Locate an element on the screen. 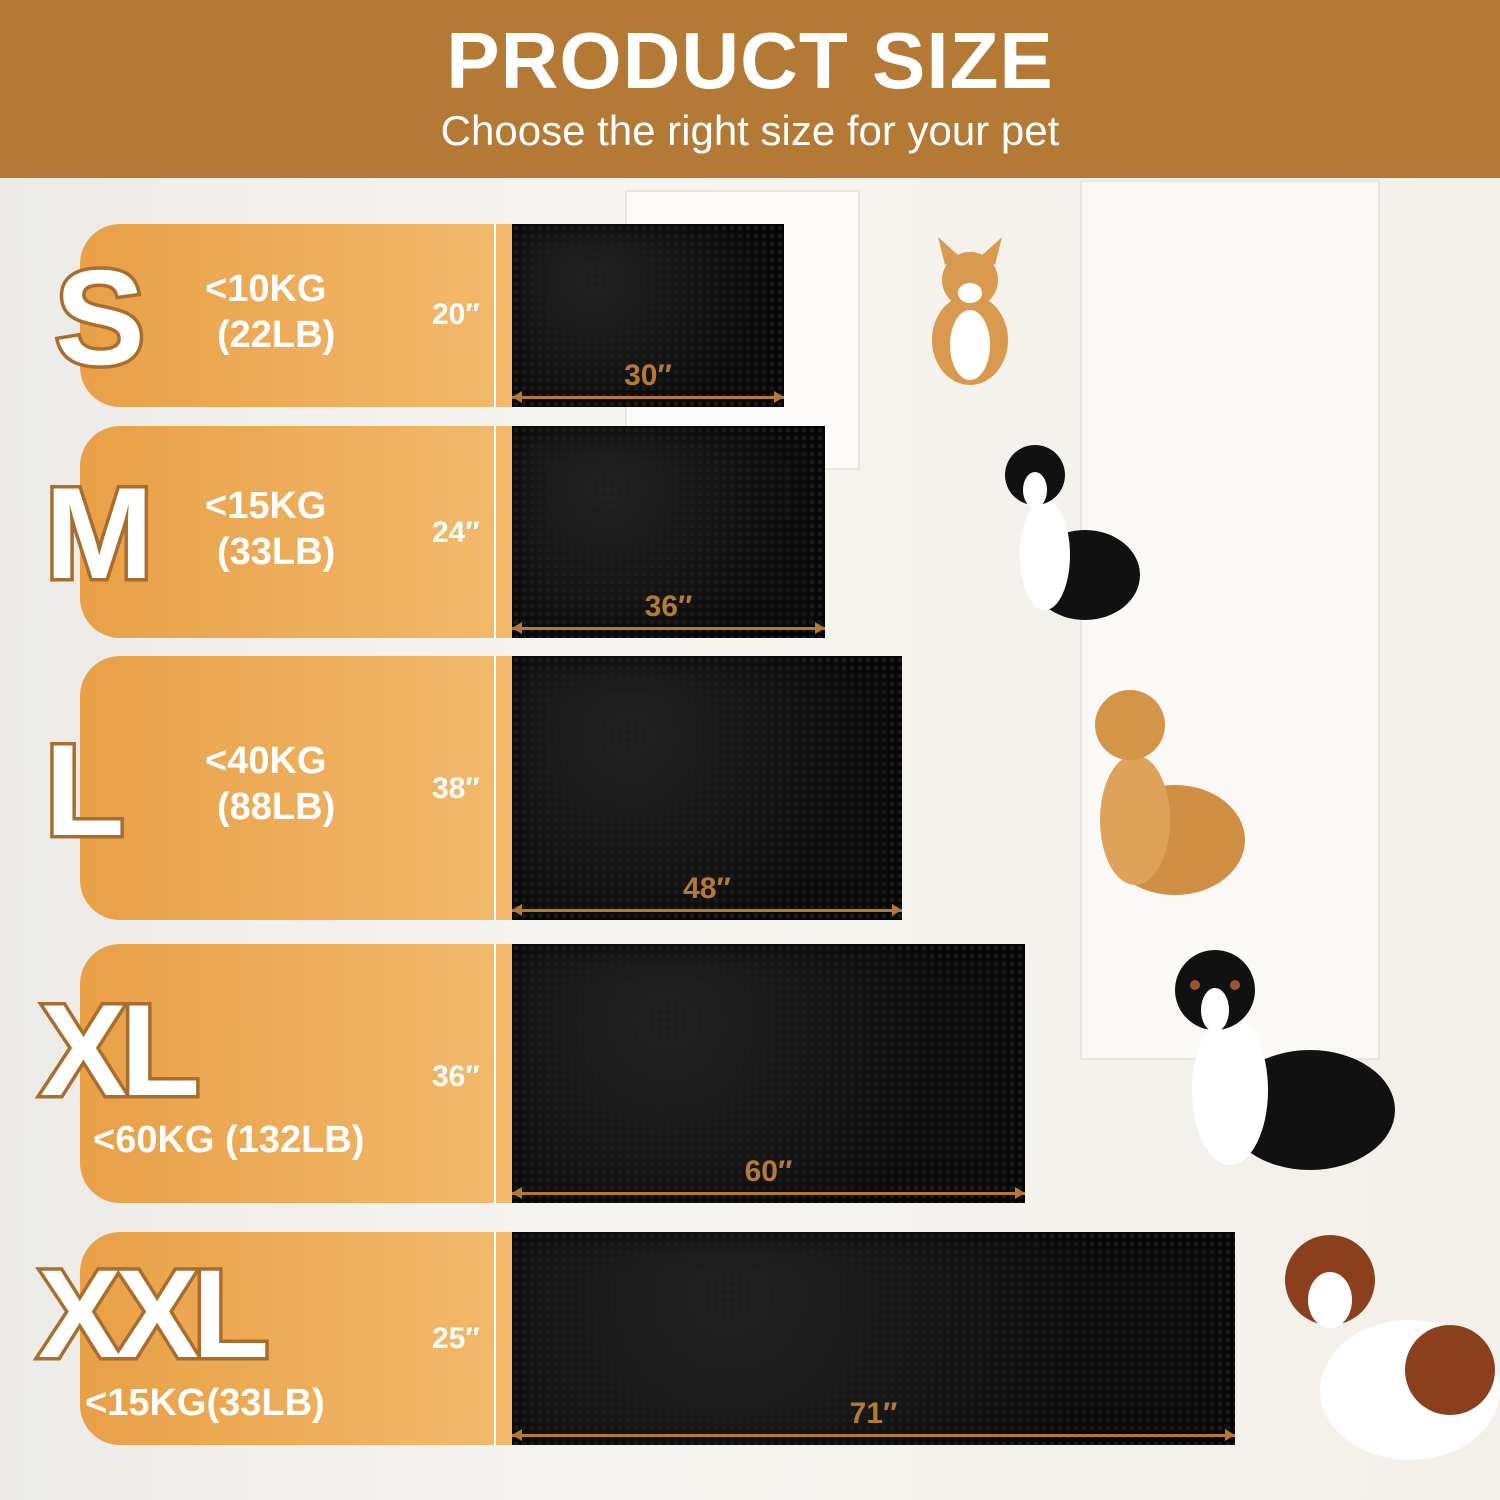 The height and width of the screenshot is (1500, 1500). height-arrow-xl is located at coordinates (495, 1073).